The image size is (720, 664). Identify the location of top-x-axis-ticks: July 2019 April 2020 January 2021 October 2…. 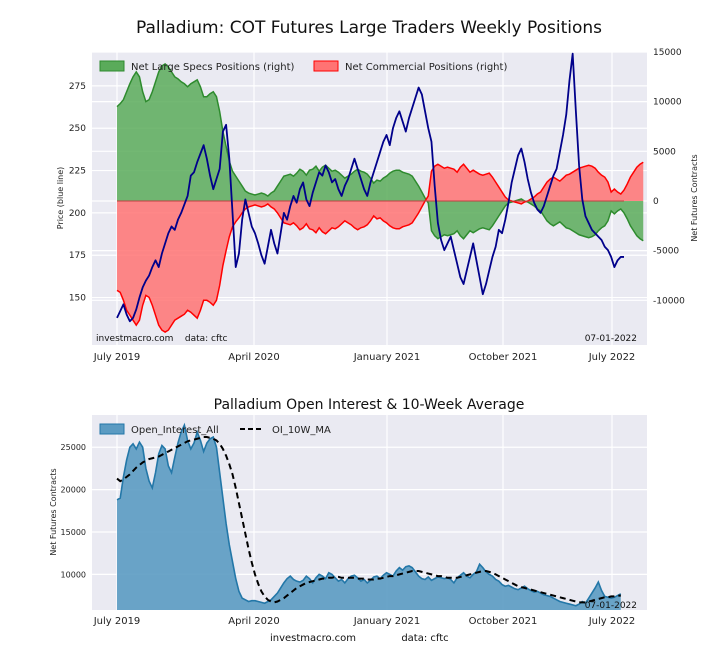
(364, 357).